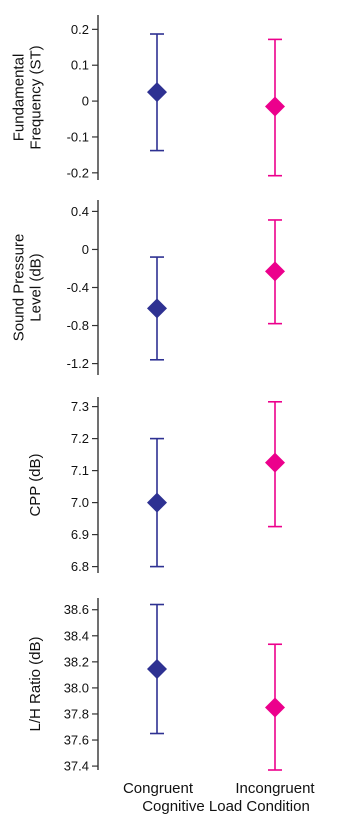 The image size is (338, 815). What do you see at coordinates (76, 661) in the screenshot?
I see `y-tick-label: 38.2` at bounding box center [76, 661].